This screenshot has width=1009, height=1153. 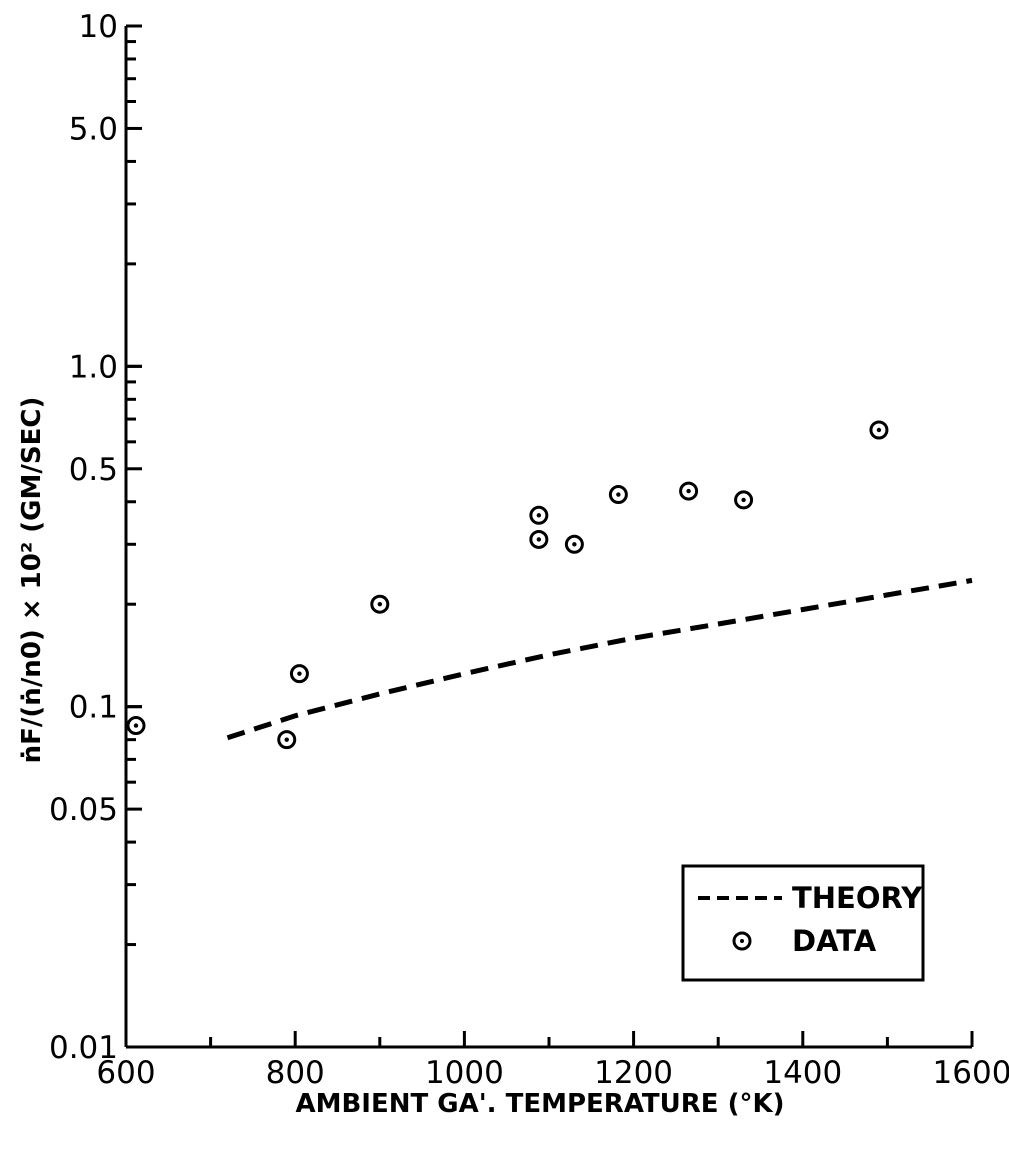 What do you see at coordinates (295, 1073) in the screenshot?
I see `x-tick-label: 800` at bounding box center [295, 1073].